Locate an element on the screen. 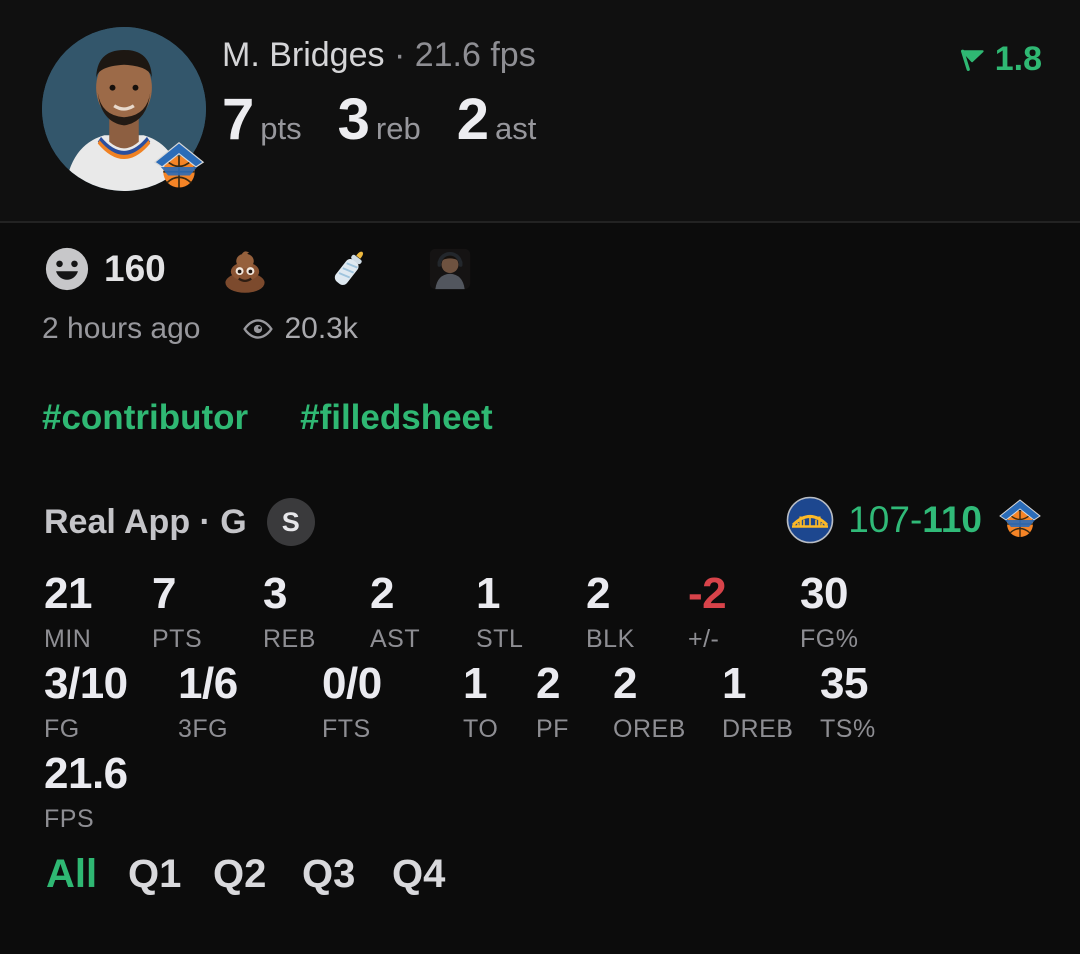 The width and height of the screenshot is (1080, 954). stat-stl: 1 STL is located at coordinates (499, 613).